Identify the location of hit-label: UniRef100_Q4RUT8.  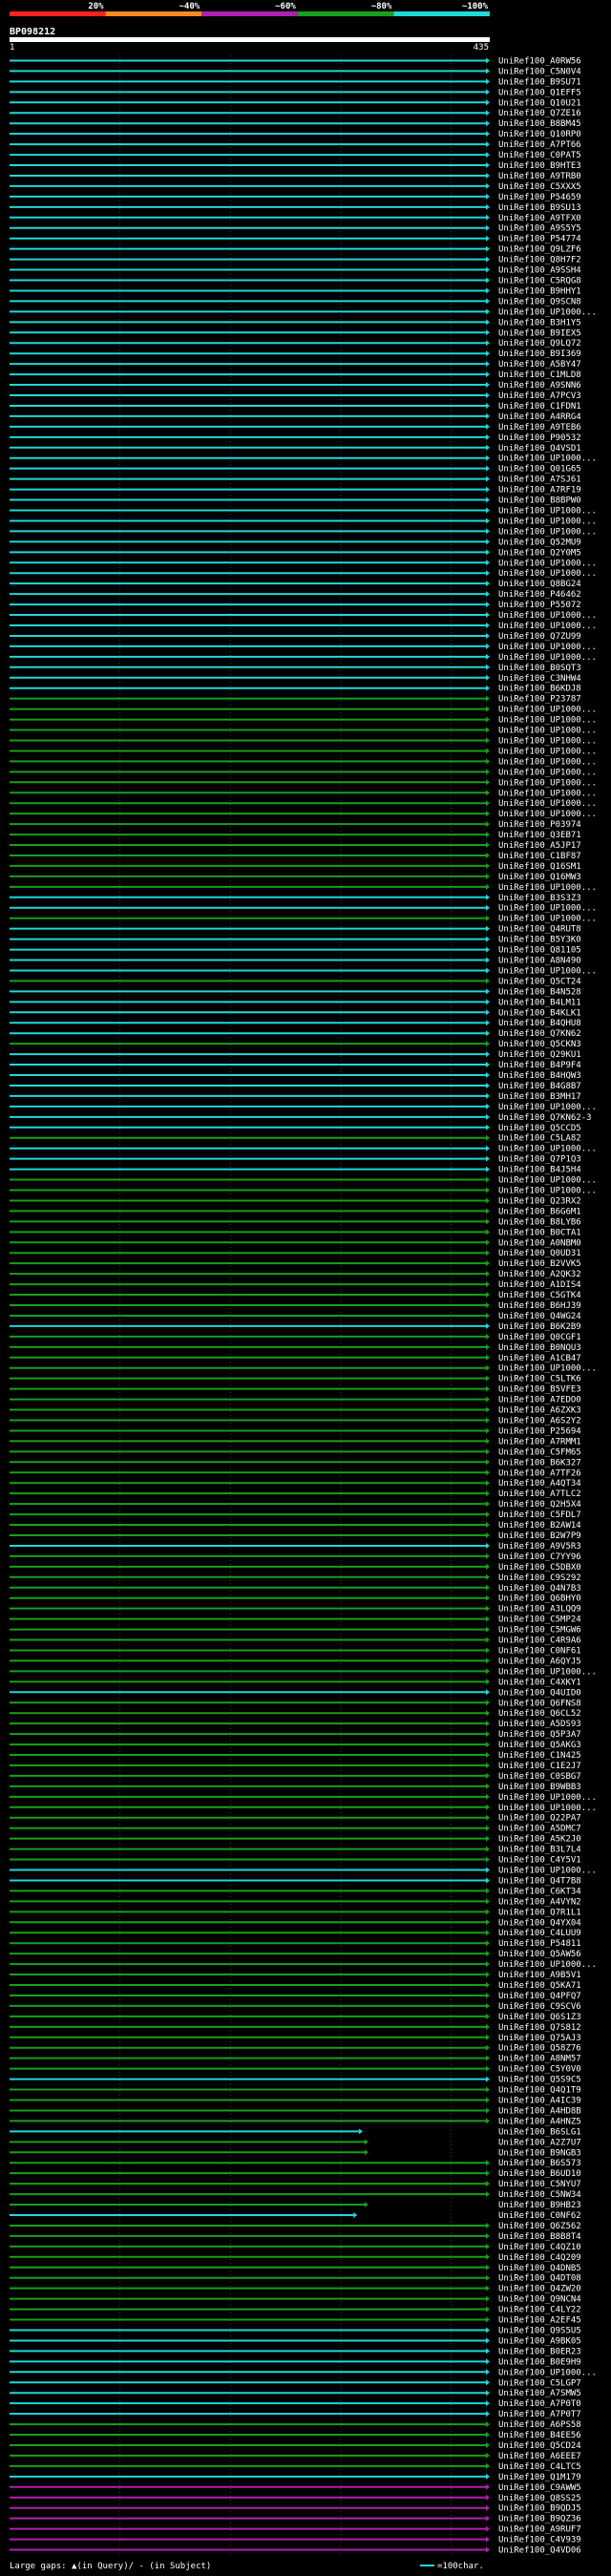
(539, 930).